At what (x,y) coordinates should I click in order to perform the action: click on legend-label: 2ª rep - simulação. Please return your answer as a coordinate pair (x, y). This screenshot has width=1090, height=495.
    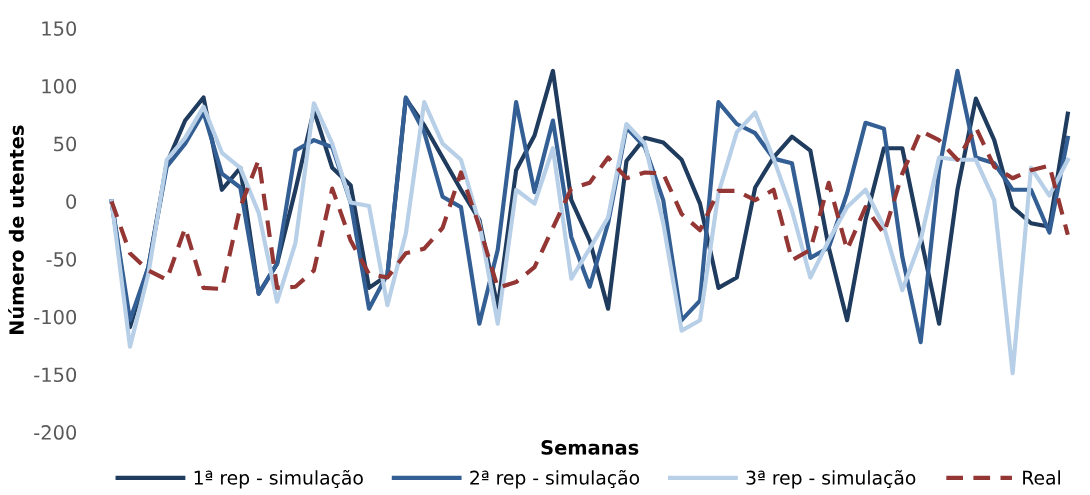
    Looking at the image, I should click on (555, 479).